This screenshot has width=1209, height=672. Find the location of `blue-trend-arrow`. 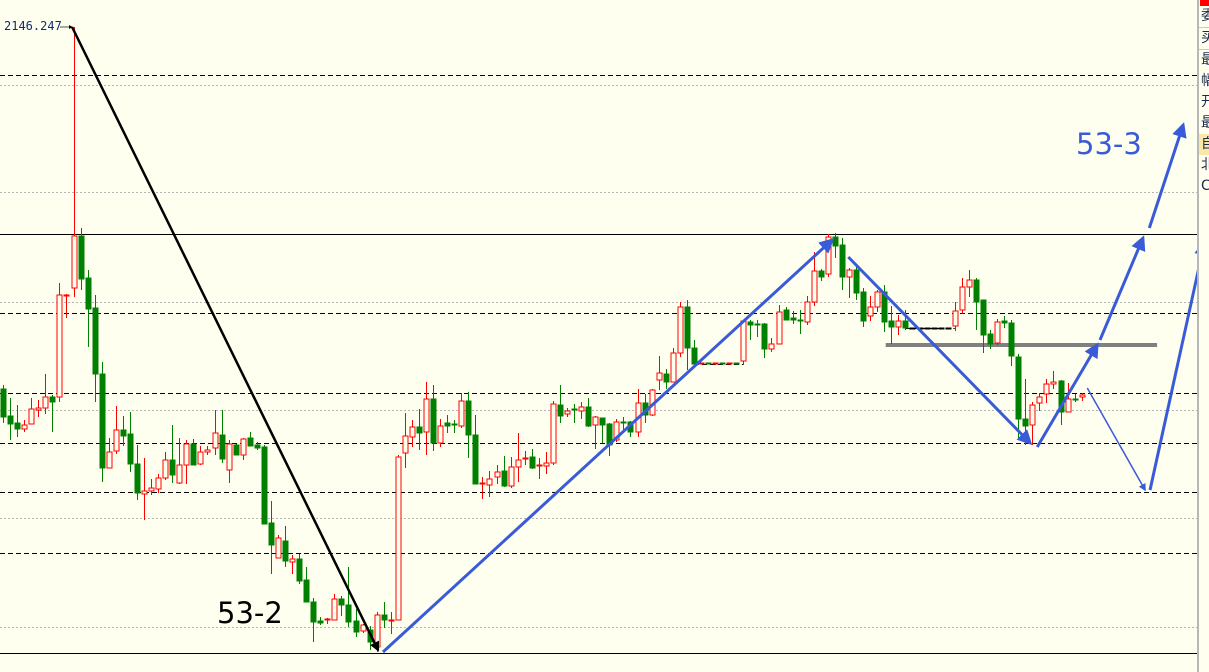

blue-trend-arrow is located at coordinates (1122, 288).